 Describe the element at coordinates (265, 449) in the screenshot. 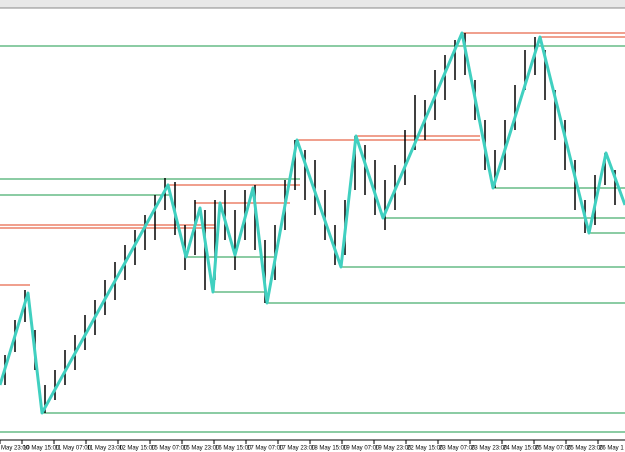

I see `x-tick-label: 17 May 07:00` at that location.